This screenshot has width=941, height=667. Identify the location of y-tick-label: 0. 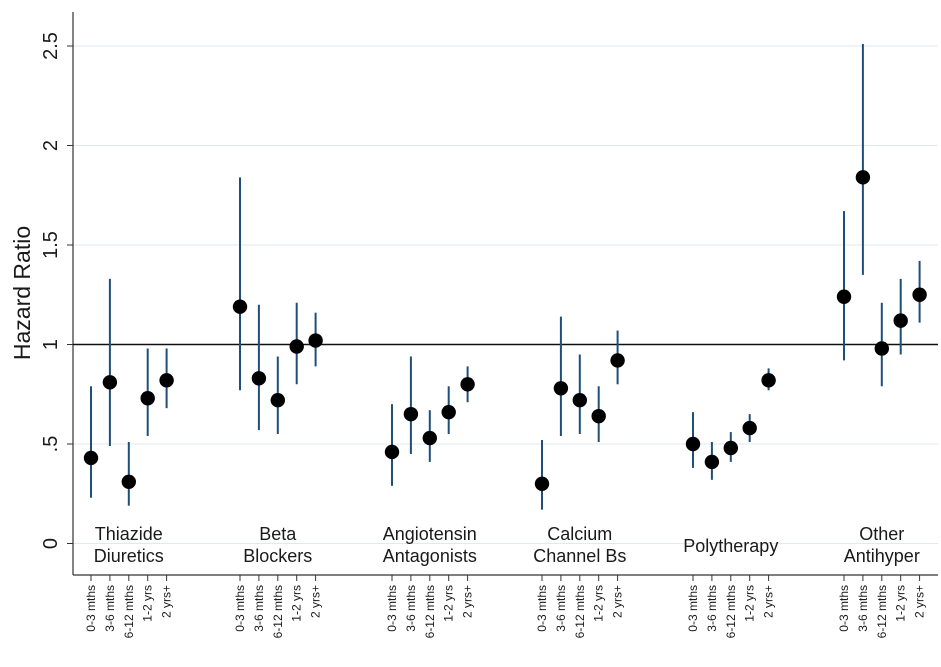
(51, 543).